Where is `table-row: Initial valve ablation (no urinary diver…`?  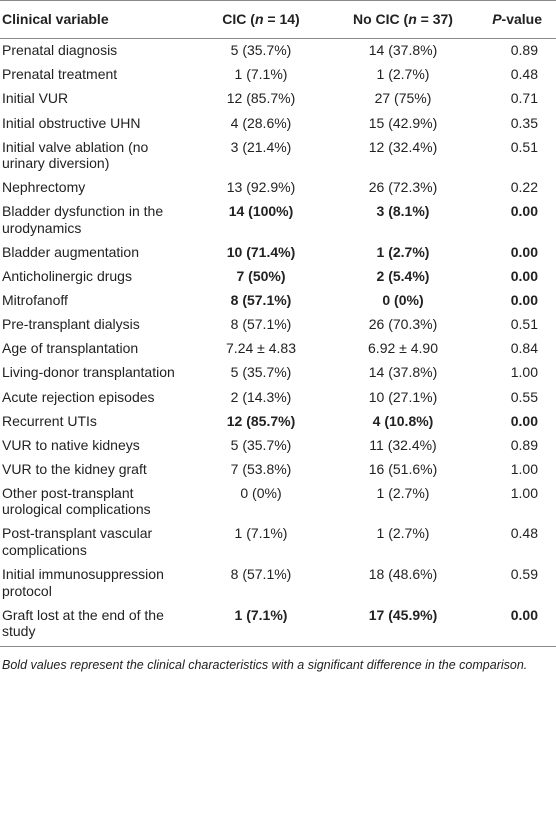
table-row: Initial valve ablation (no urinary diver… is located at coordinates (278, 155).